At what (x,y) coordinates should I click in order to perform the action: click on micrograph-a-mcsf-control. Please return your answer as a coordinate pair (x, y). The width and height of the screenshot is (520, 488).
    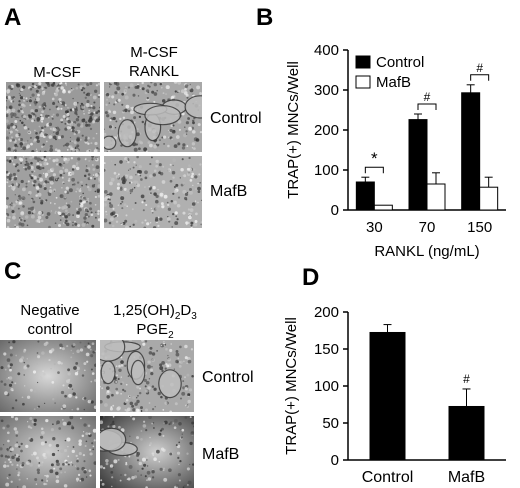
    Looking at the image, I should click on (53, 117).